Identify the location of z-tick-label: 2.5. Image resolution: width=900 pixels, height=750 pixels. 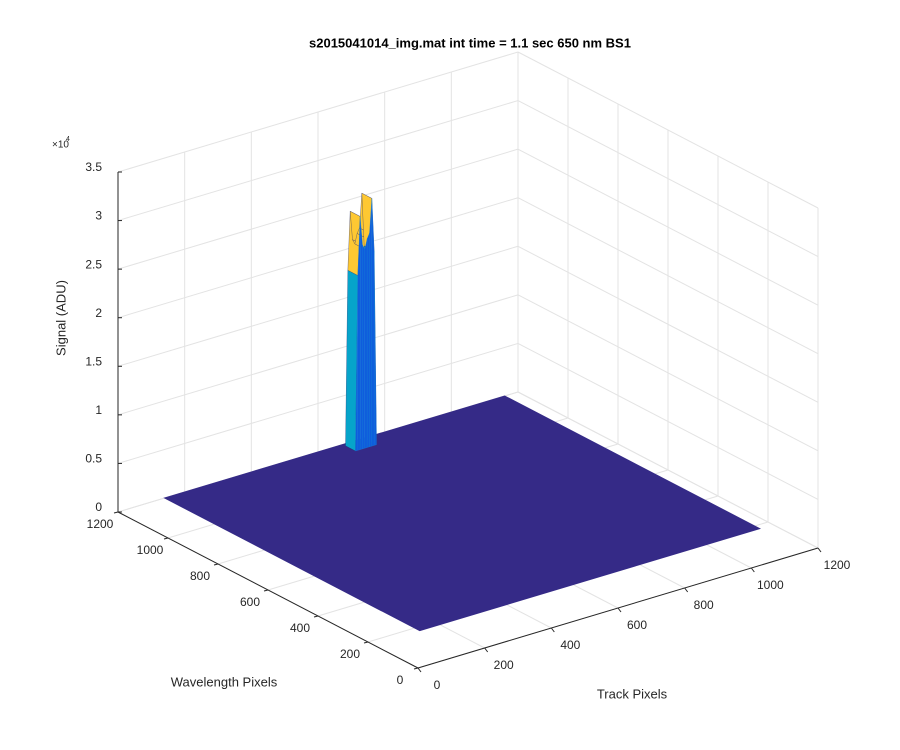
(93, 264).